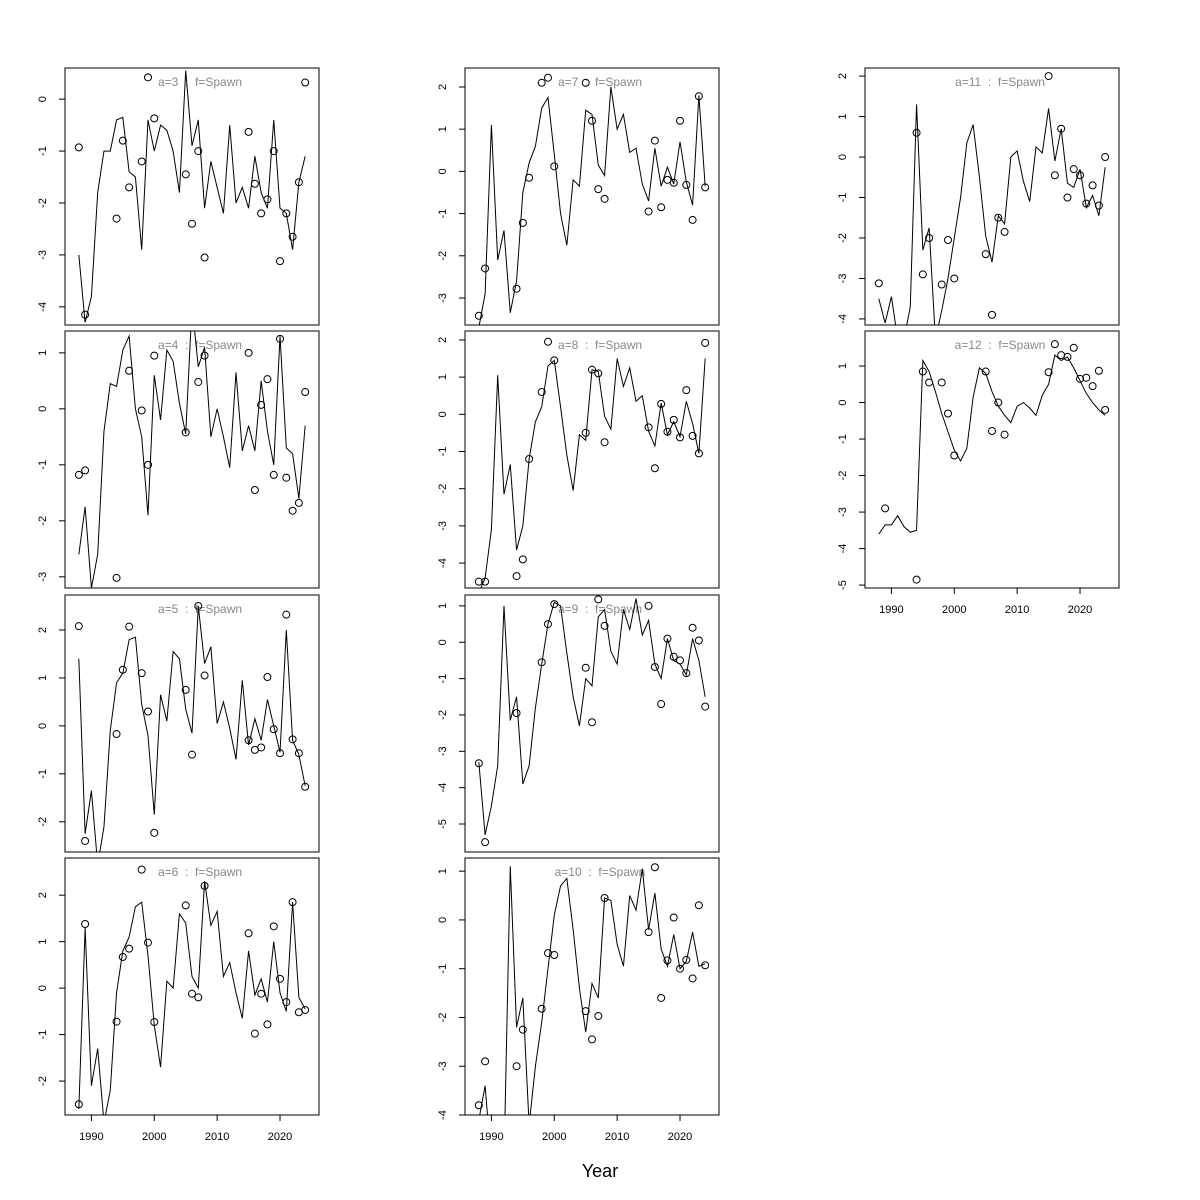 This screenshot has width=1200, height=1200. Describe the element at coordinates (1000, 345) in the screenshot. I see `panel-title: a=12 : f=Spawn` at that location.